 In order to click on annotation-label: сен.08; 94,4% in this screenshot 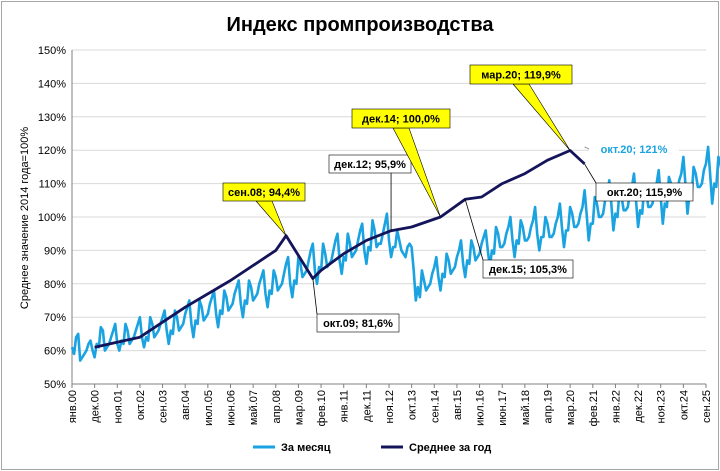, I will do `click(264, 193)`.